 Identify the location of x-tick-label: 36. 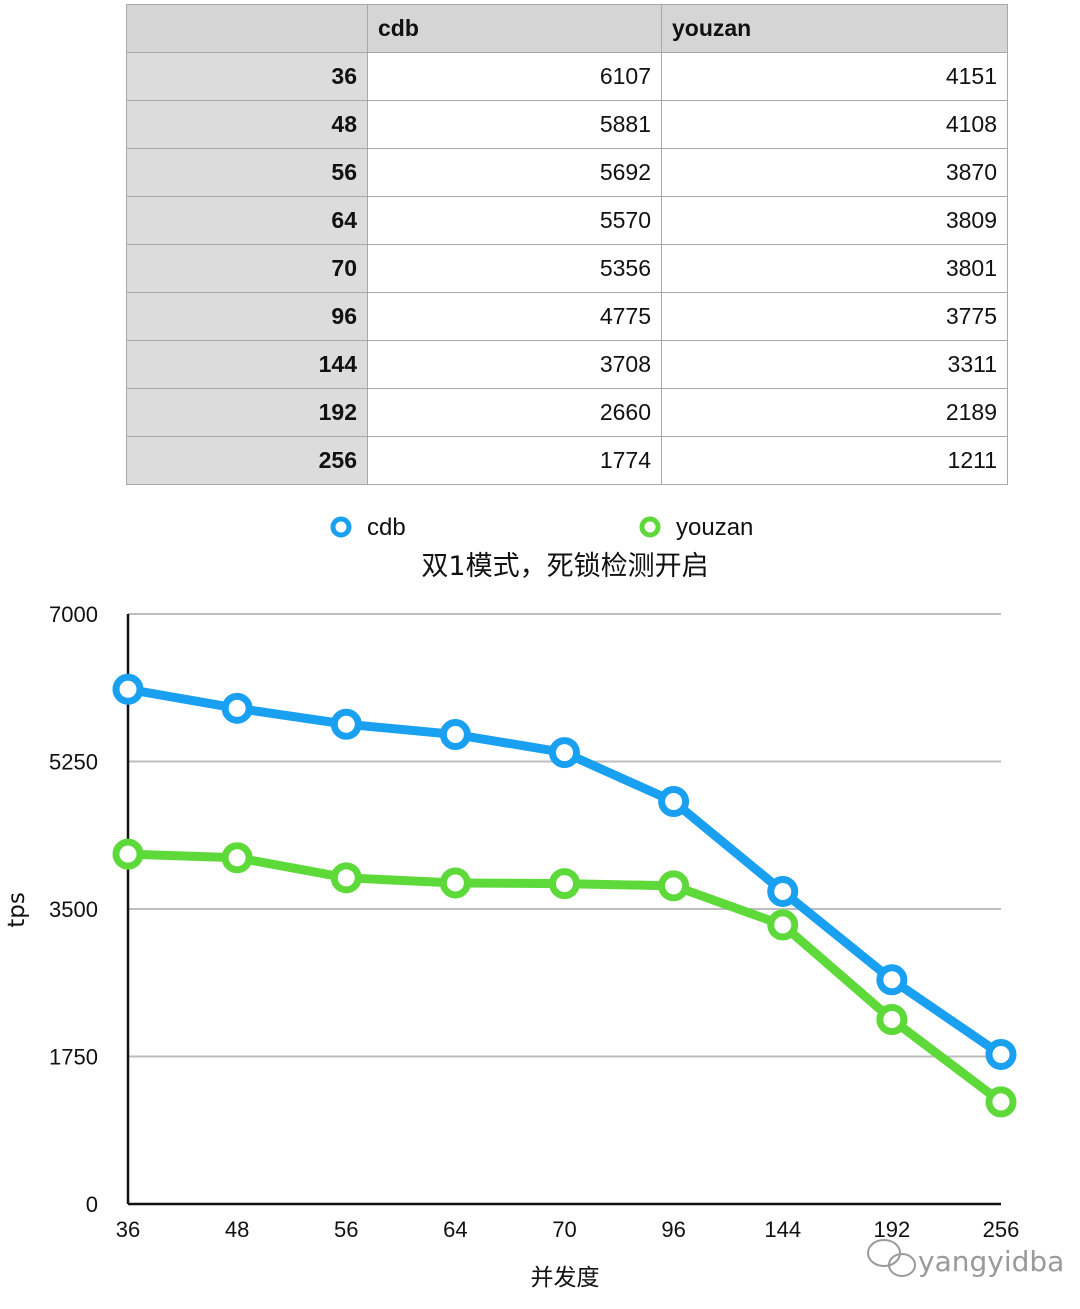
(128, 1229).